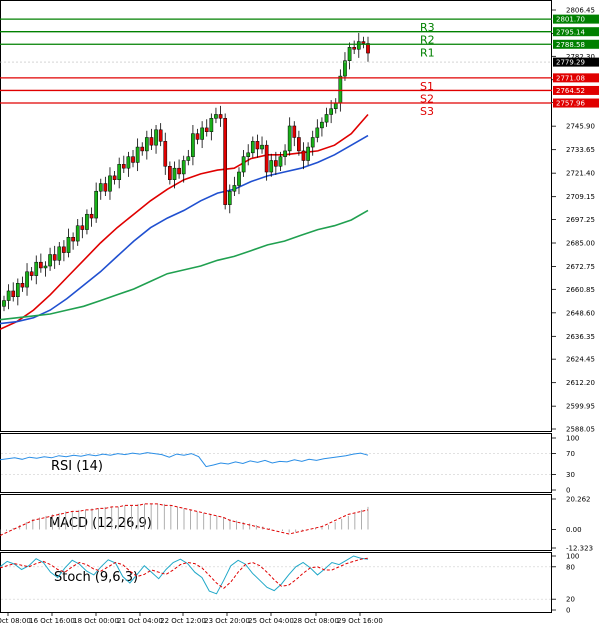 The height and width of the screenshot is (626, 600). Describe the element at coordinates (184, 519) in the screenshot. I see `macd-signal-line` at that location.